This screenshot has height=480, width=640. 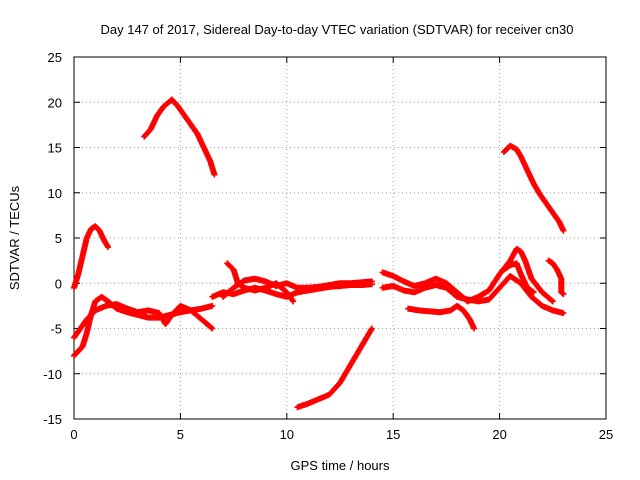 What do you see at coordinates (52, 374) in the screenshot?
I see `y-tick-label: -10` at bounding box center [52, 374].